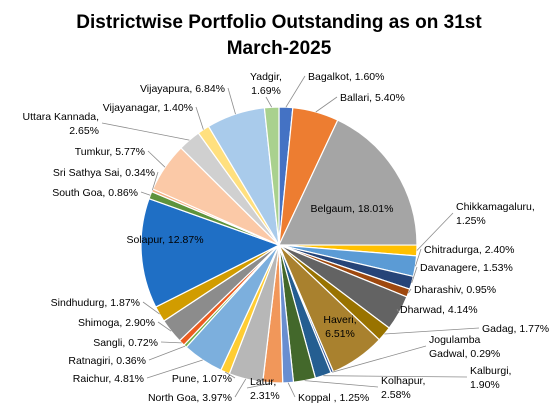 The image size is (558, 410). What do you see at coordinates (164, 240) in the screenshot?
I see `data-label-solapur: Solapur, 12.87%` at bounding box center [164, 240].